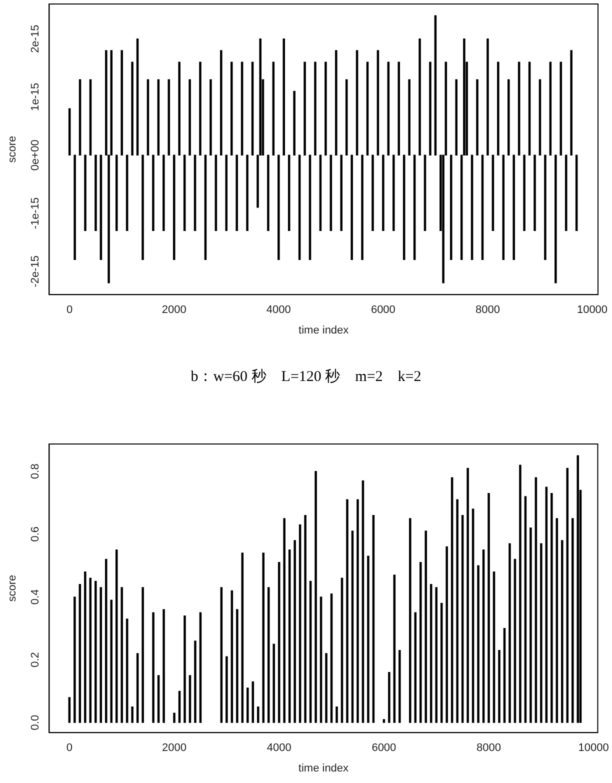 The width and height of the screenshot is (612, 783). Describe the element at coordinates (36, 271) in the screenshot. I see `y-tick-label: -2e-15` at that location.